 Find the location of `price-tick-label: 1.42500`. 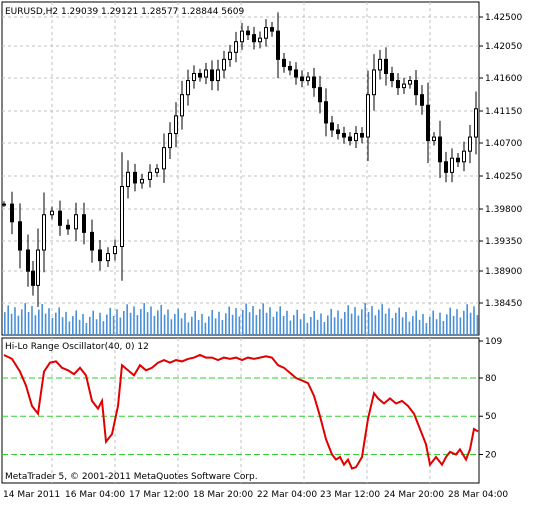

price-tick-label: 1.42500 is located at coordinates (503, 18).